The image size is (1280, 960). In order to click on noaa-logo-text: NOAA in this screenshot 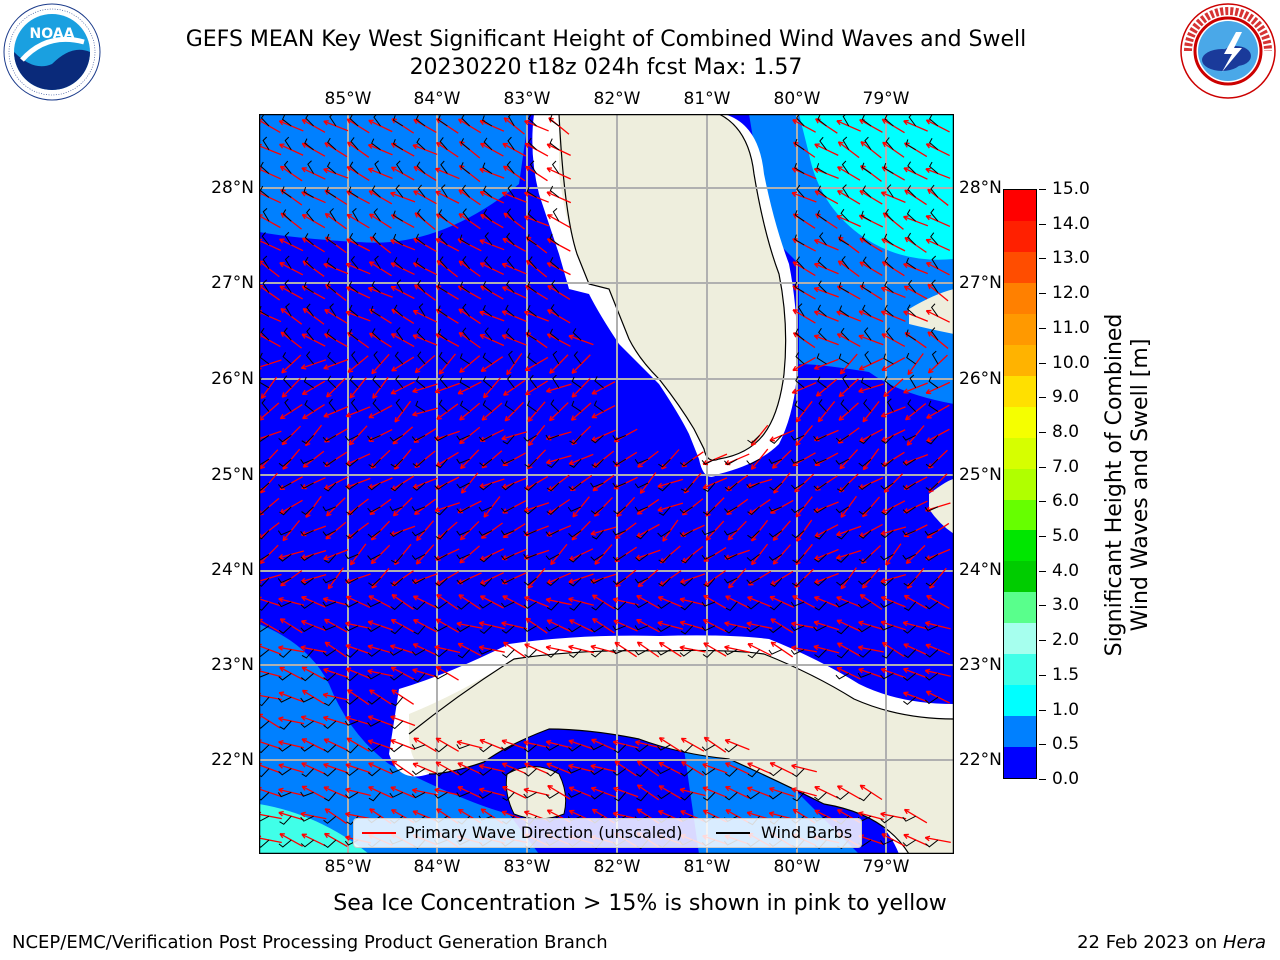, I will do `click(52, 34)`.